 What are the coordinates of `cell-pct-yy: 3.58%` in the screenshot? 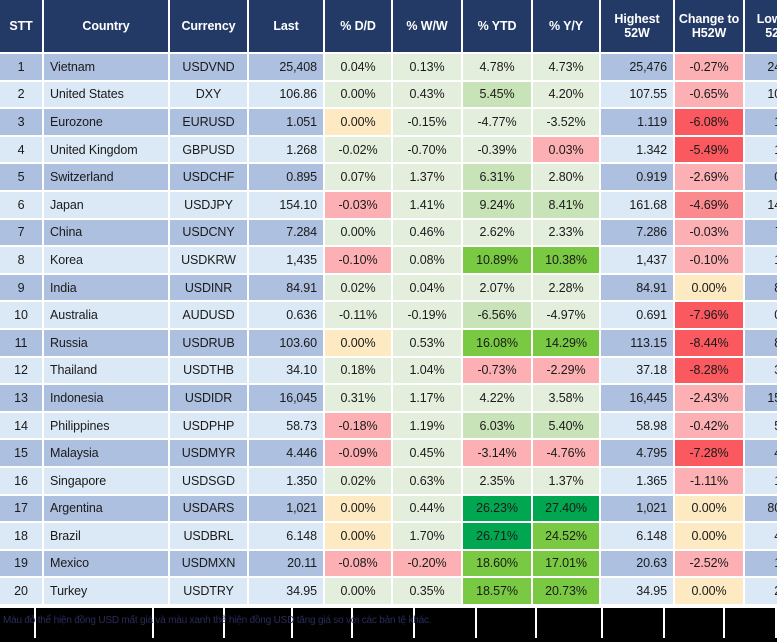 It's located at (566, 398).